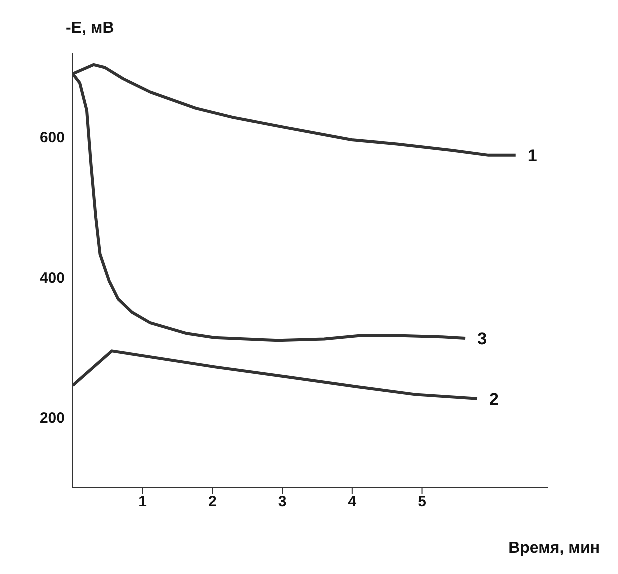 This screenshot has width=618, height=574. What do you see at coordinates (52, 138) in the screenshot?
I see `y-tick-label: 600` at bounding box center [52, 138].